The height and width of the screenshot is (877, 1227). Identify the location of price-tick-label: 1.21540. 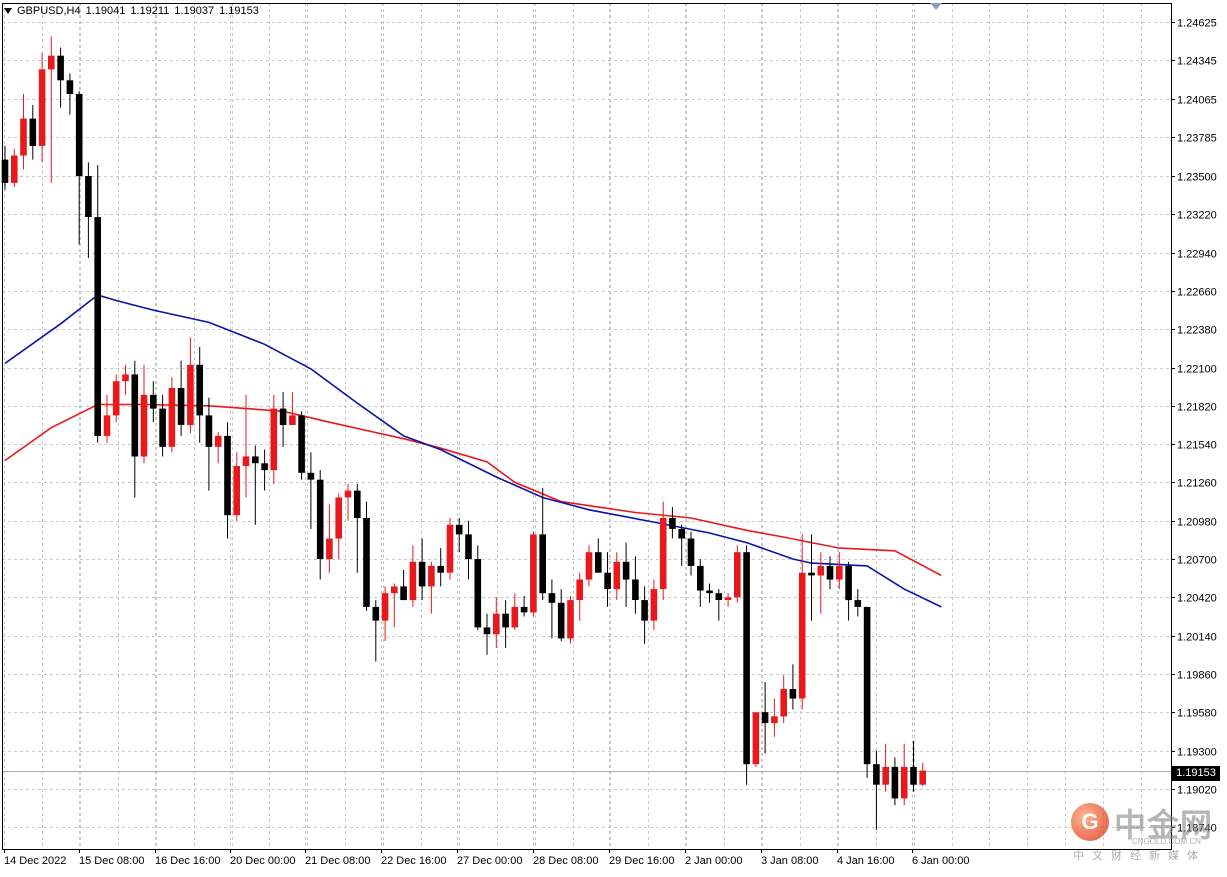
(1197, 446).